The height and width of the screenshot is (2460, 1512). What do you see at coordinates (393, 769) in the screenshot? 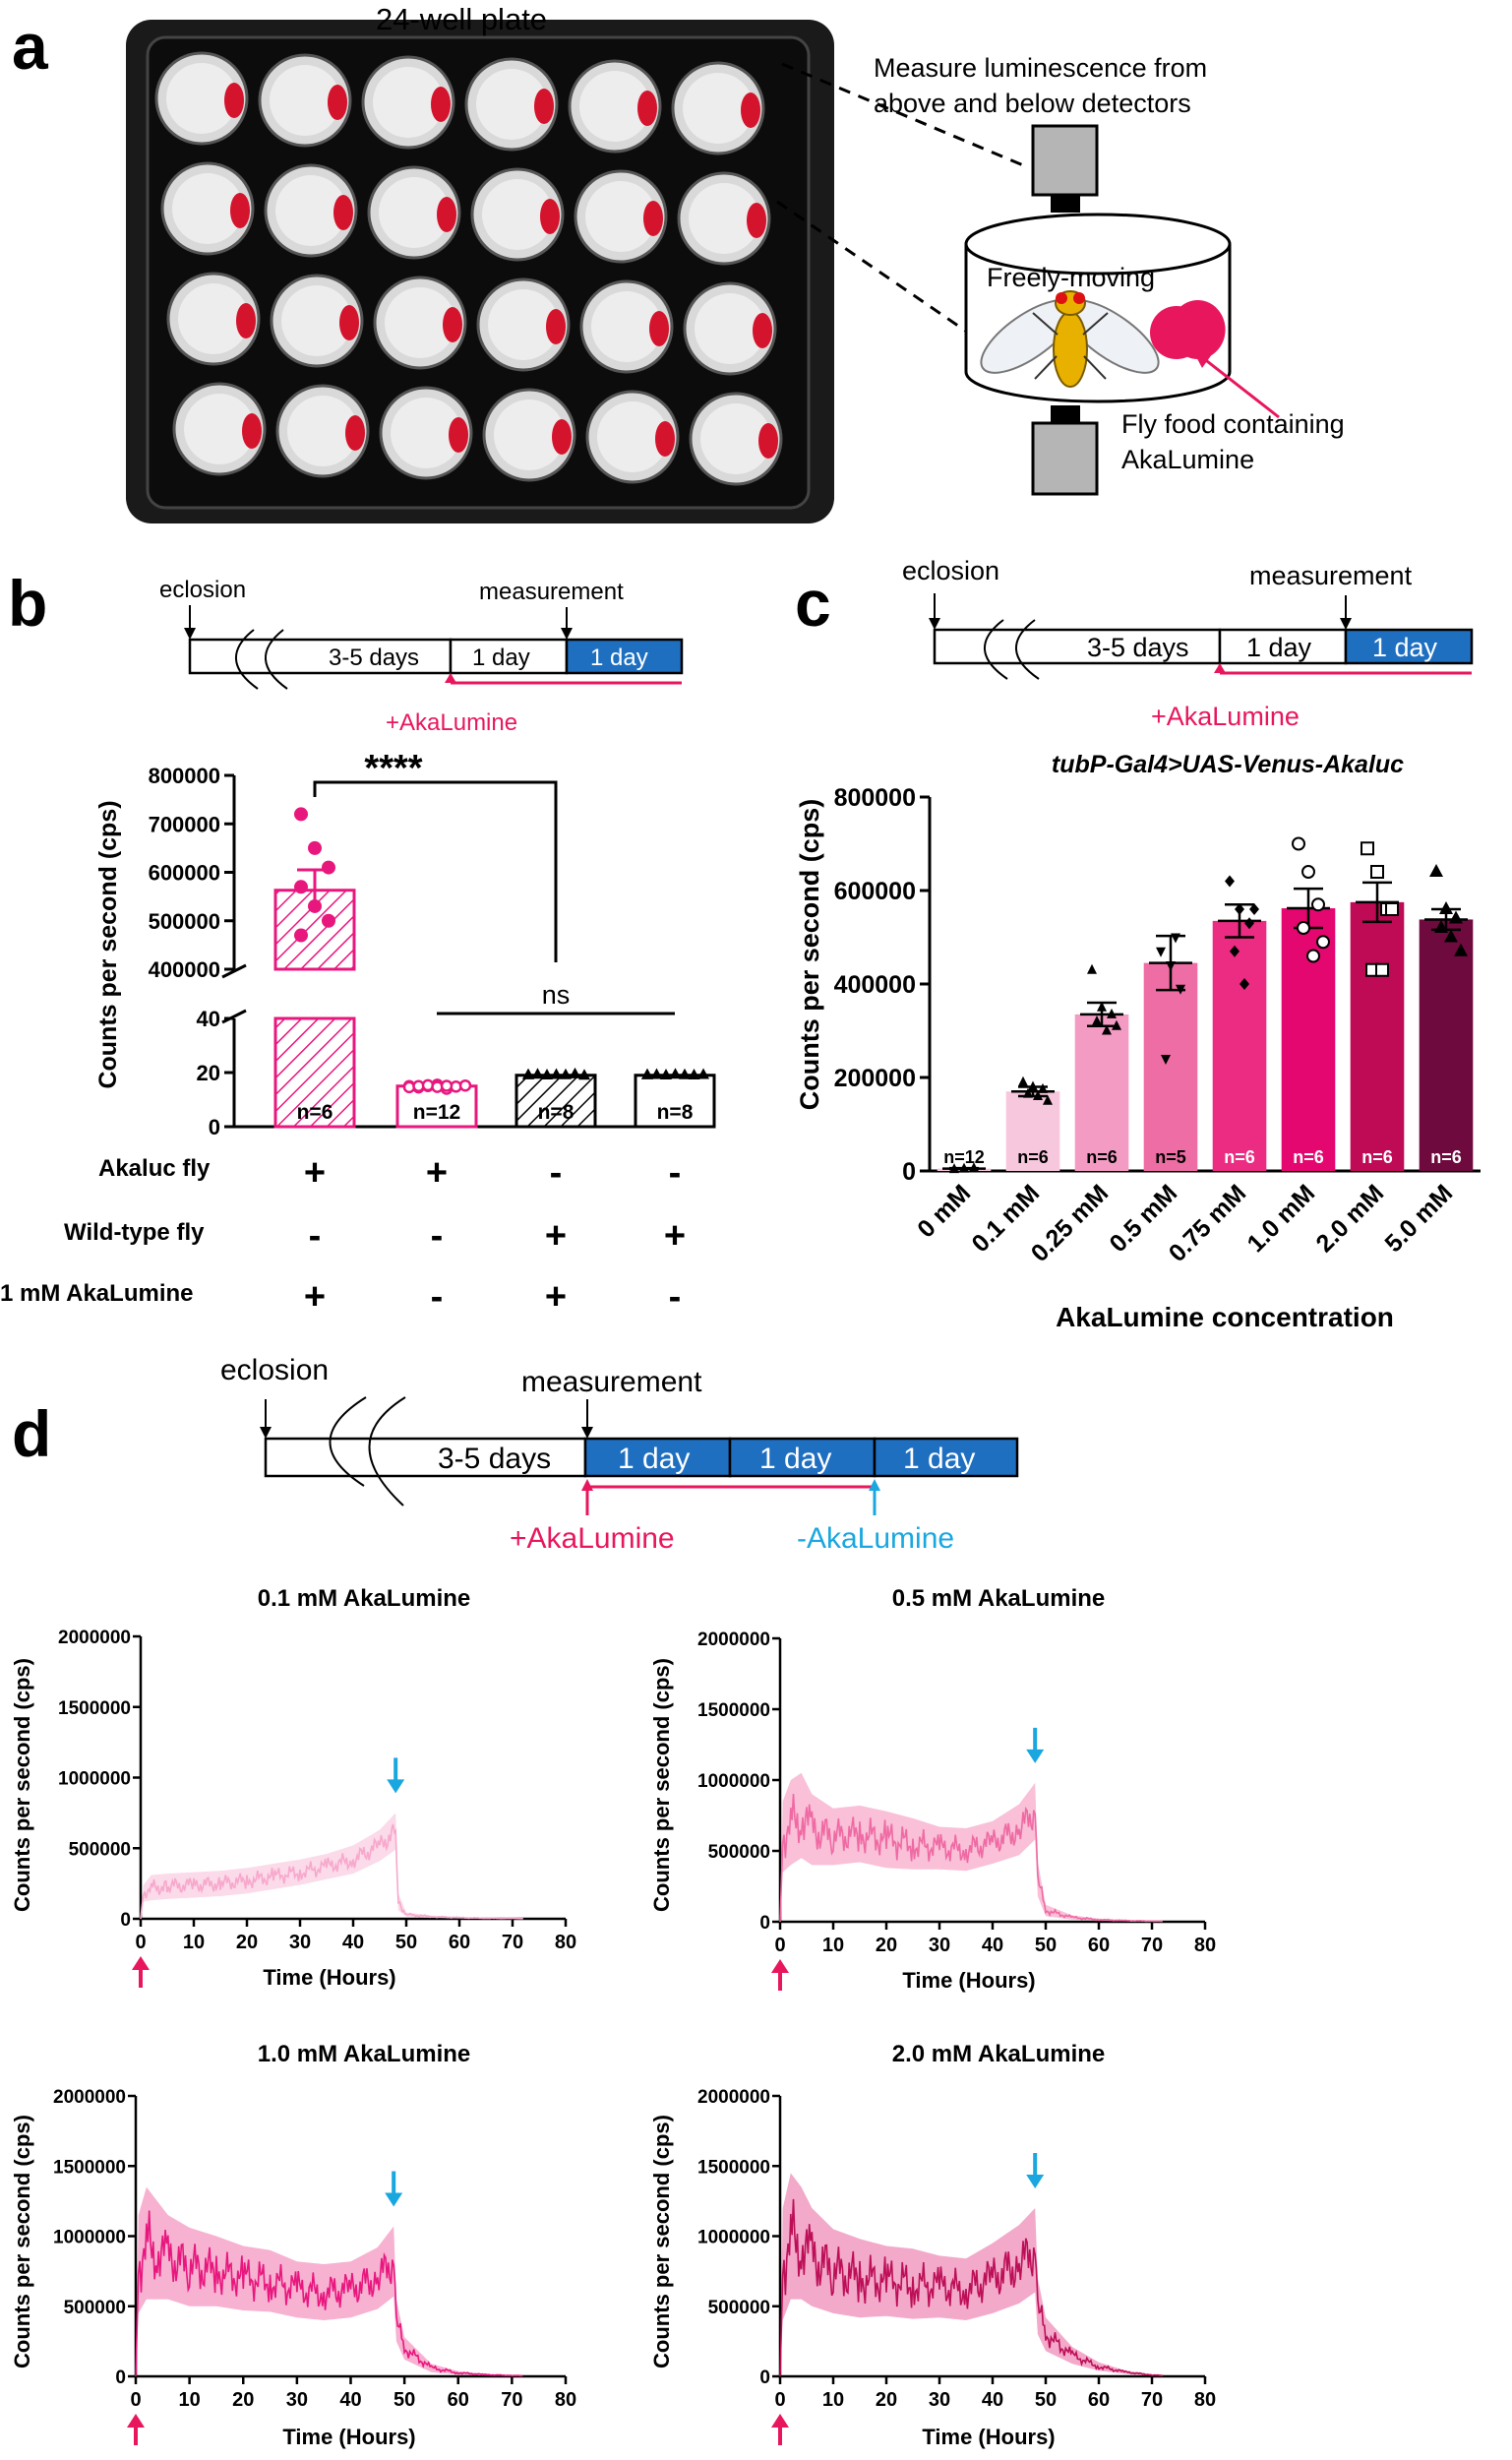
I see `sig-top: ****` at bounding box center [393, 769].